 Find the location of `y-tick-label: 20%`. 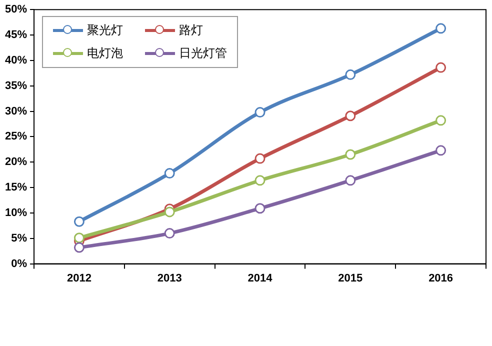

y-tick-label: 20% is located at coordinates (16, 162).